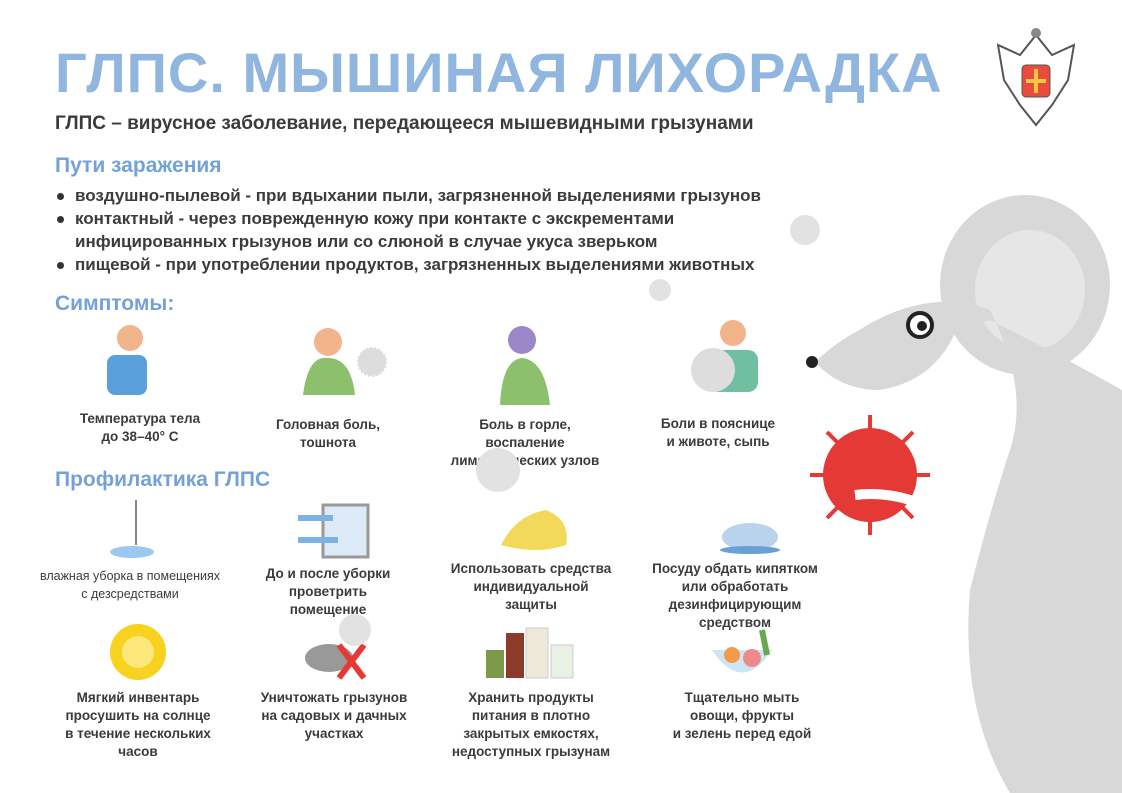  I want to click on symptom-item: Температура тела до 38–40° С, so click(140, 390).